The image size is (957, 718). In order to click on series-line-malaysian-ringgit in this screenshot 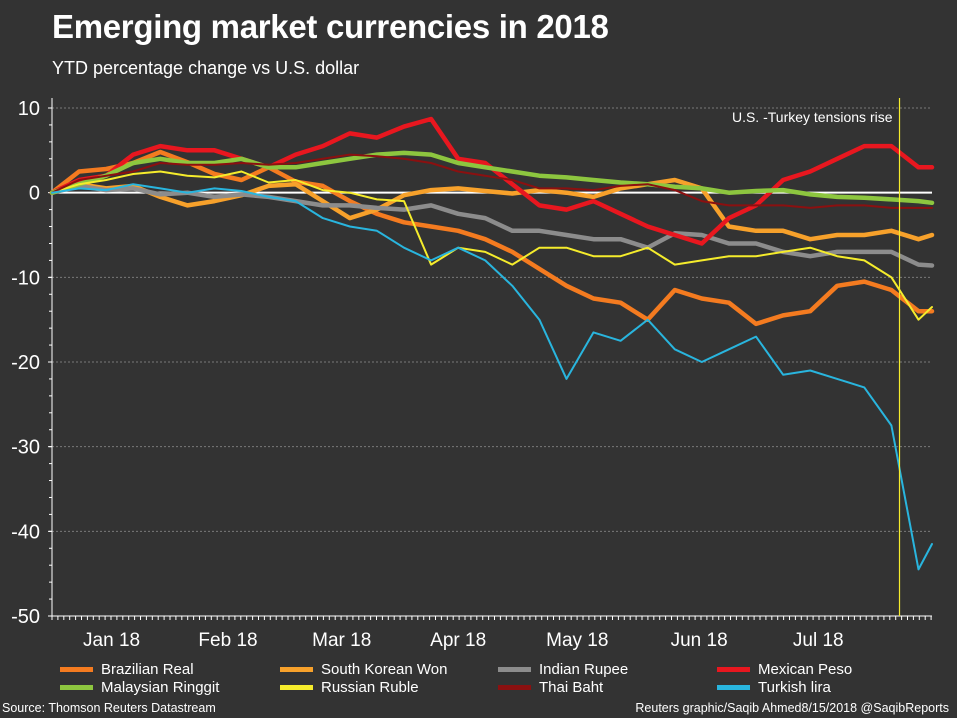, I will do `click(492, 178)`.